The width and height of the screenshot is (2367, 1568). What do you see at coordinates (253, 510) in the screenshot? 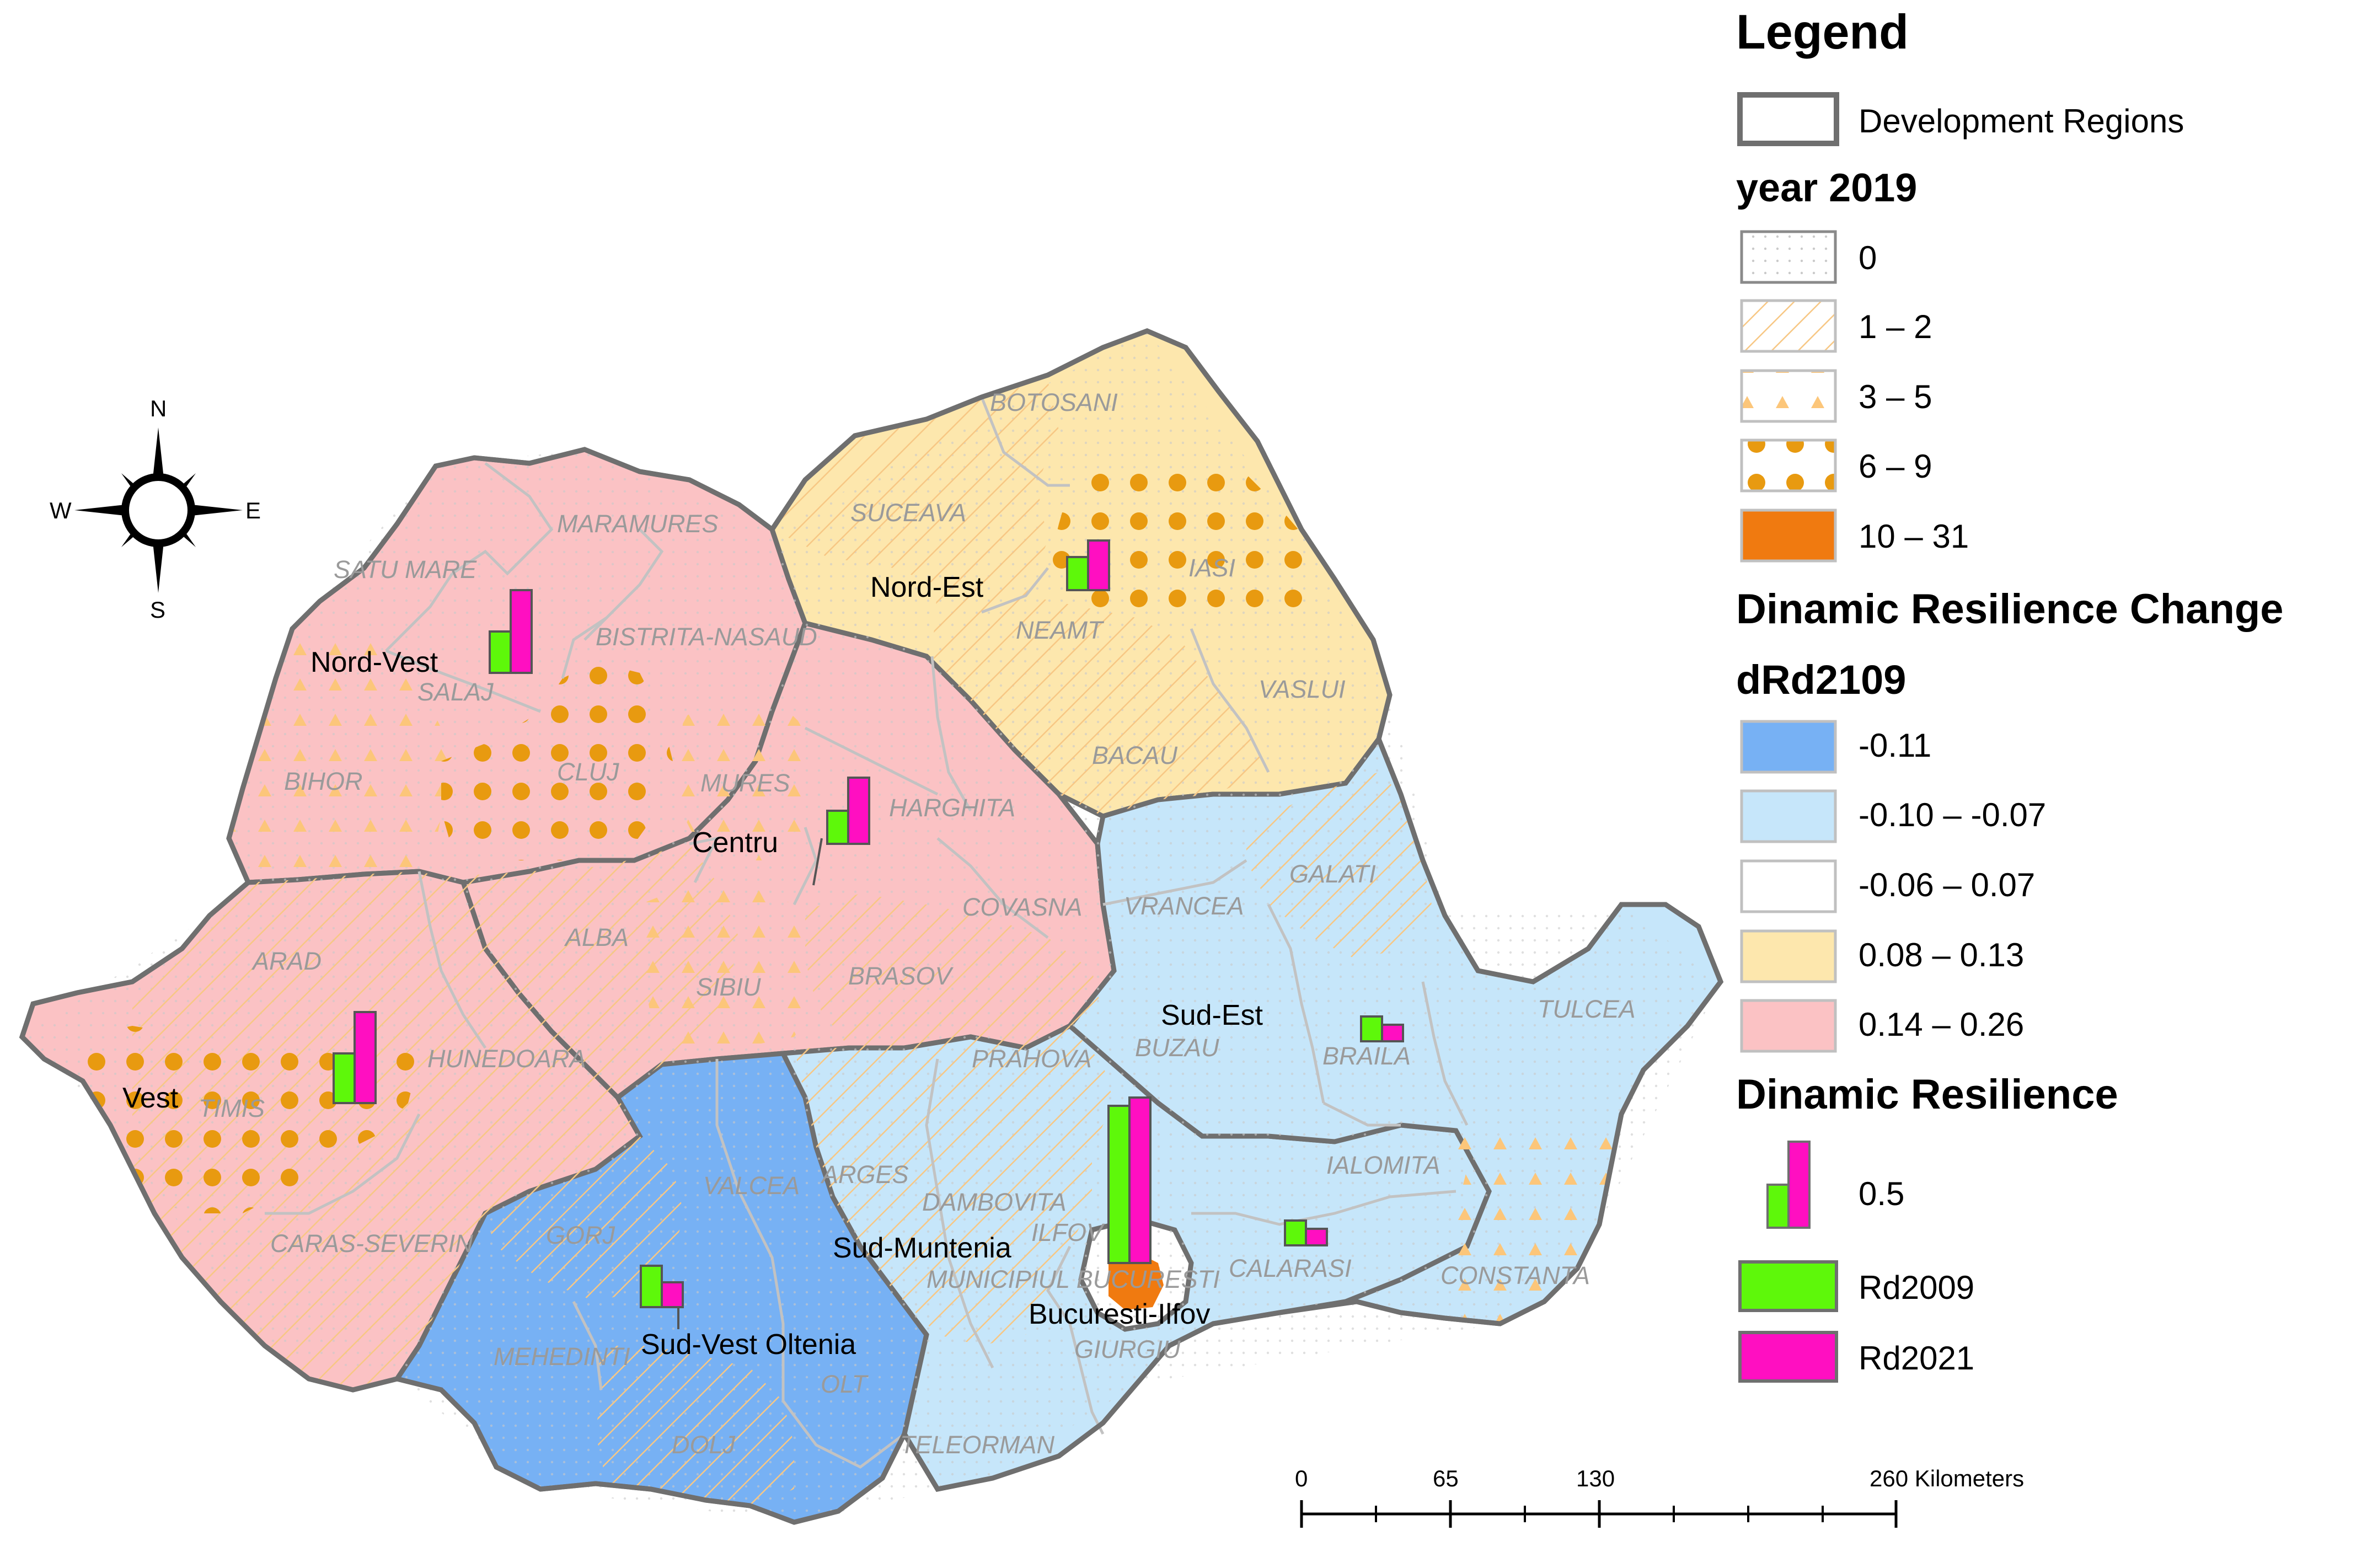
I see `compass-e: E` at bounding box center [253, 510].